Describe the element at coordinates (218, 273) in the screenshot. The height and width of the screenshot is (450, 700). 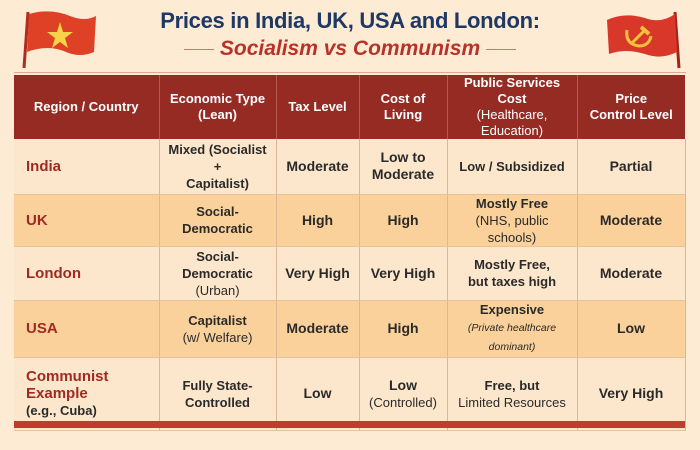
I see `economic-type-cell: Social-Democratic (Urban)` at that location.